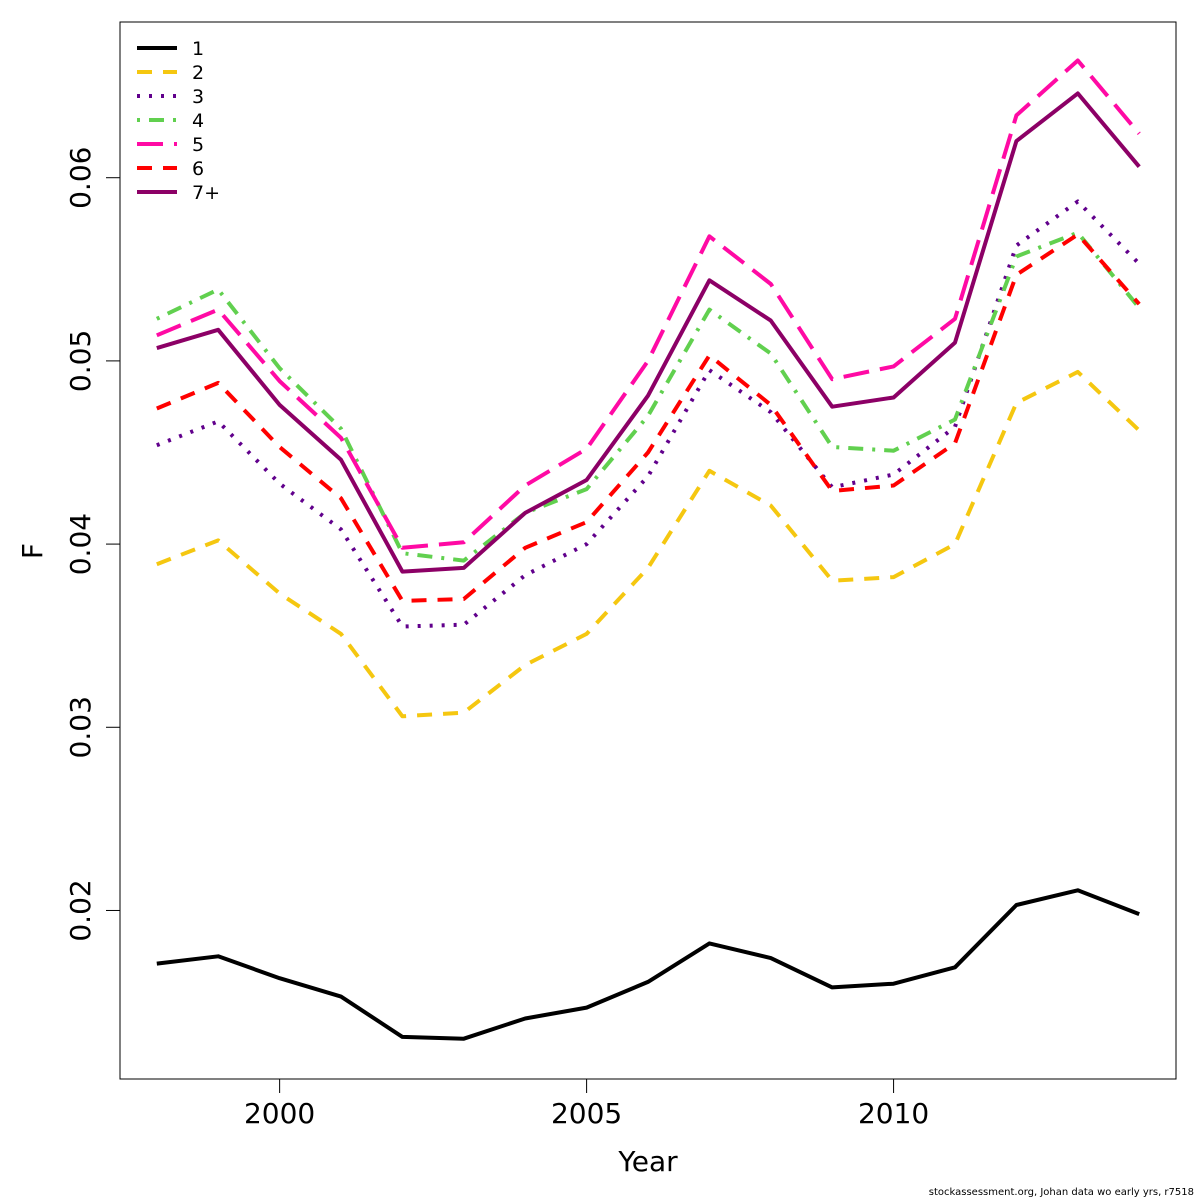 The height and width of the screenshot is (1200, 1200). What do you see at coordinates (80, 178) in the screenshot?
I see `y-tick-label: 0.06` at bounding box center [80, 178].